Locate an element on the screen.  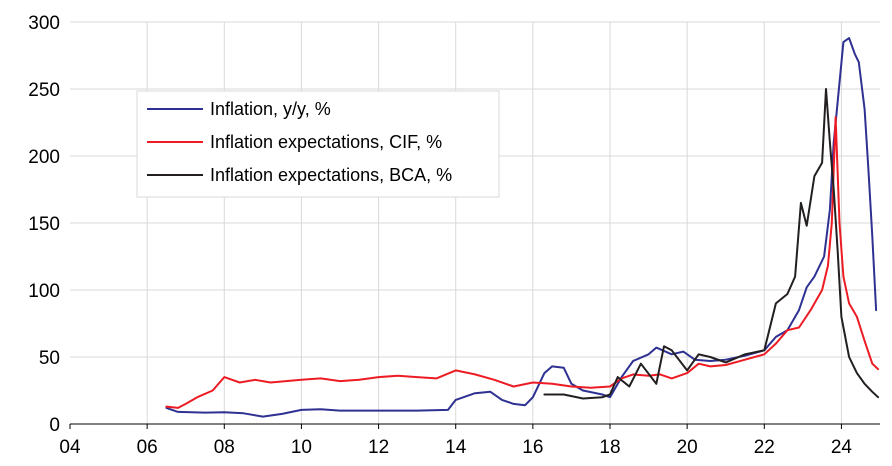
x-tick-label: 22 is located at coordinates (764, 447).